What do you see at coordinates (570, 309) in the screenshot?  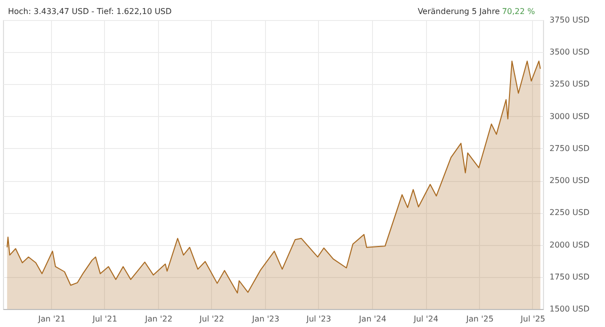 I see `y-tick-label: 1500 USD` at bounding box center [570, 309].